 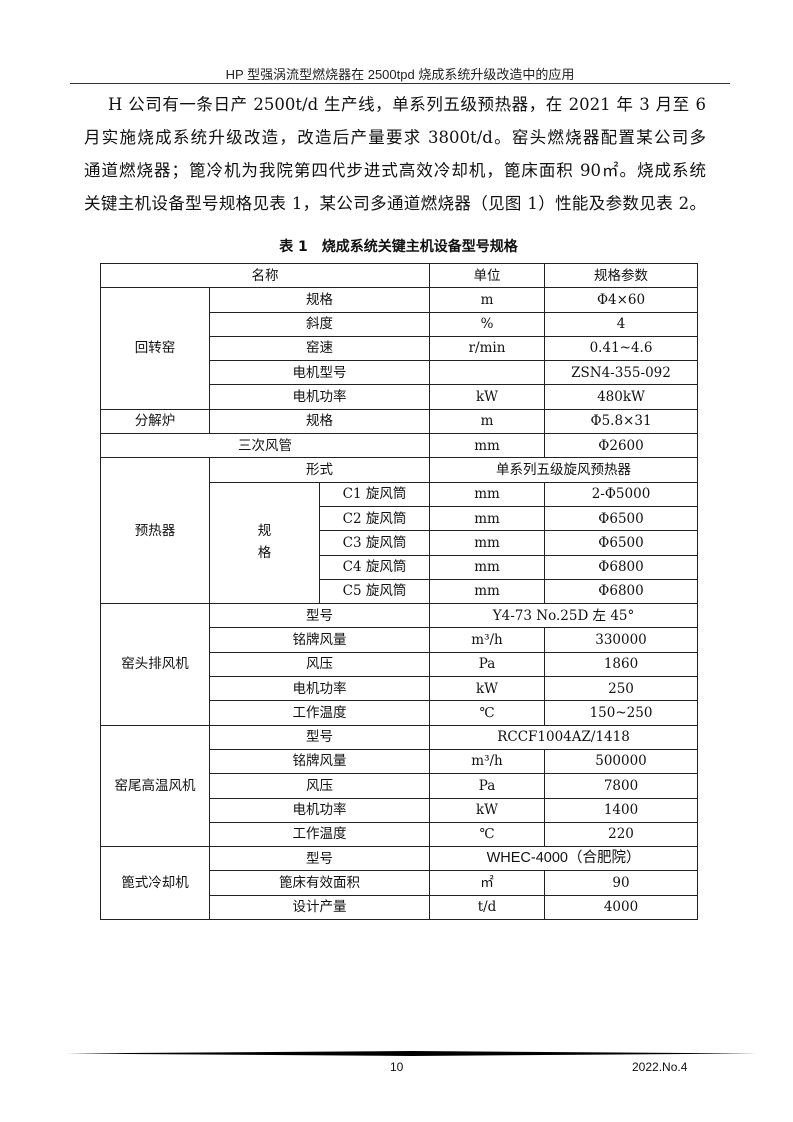 I want to click on table-row: 窑速 r/min 0.41~4.6, so click(x=400, y=348).